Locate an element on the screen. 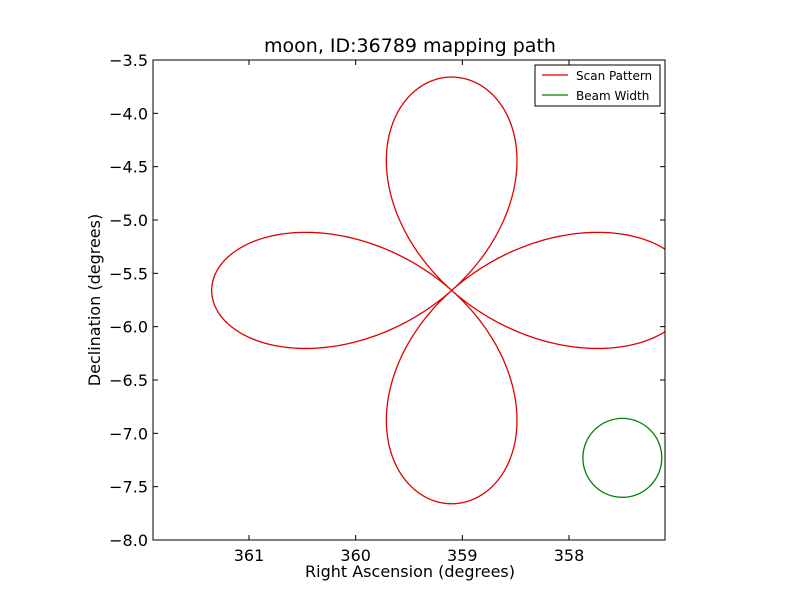  legend-frame is located at coordinates (597, 85).